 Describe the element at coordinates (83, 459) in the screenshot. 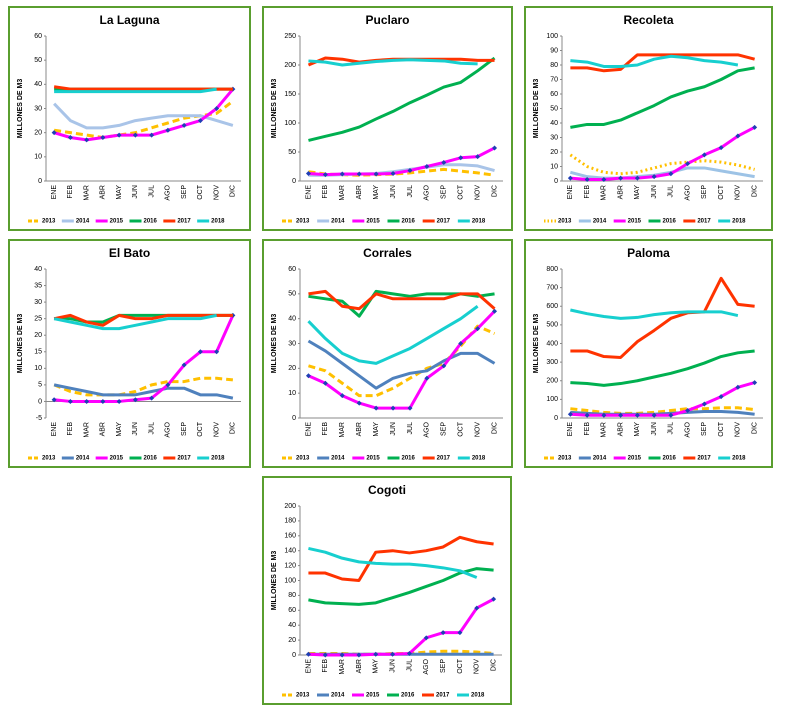

I see `legend-label: 2014` at that location.